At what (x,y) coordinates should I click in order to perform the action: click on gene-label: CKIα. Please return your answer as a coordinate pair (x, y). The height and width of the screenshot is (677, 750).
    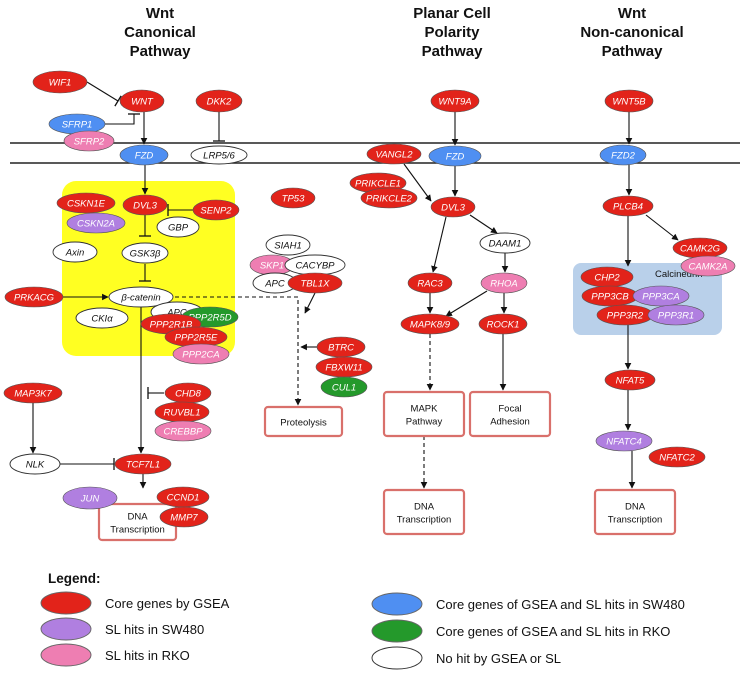
    Looking at the image, I should click on (102, 318).